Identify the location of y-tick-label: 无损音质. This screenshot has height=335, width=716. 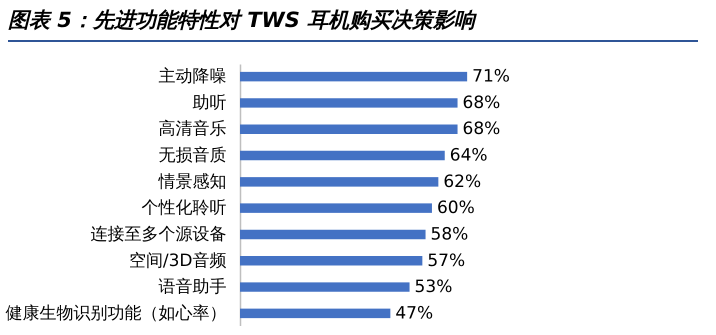
(192, 156).